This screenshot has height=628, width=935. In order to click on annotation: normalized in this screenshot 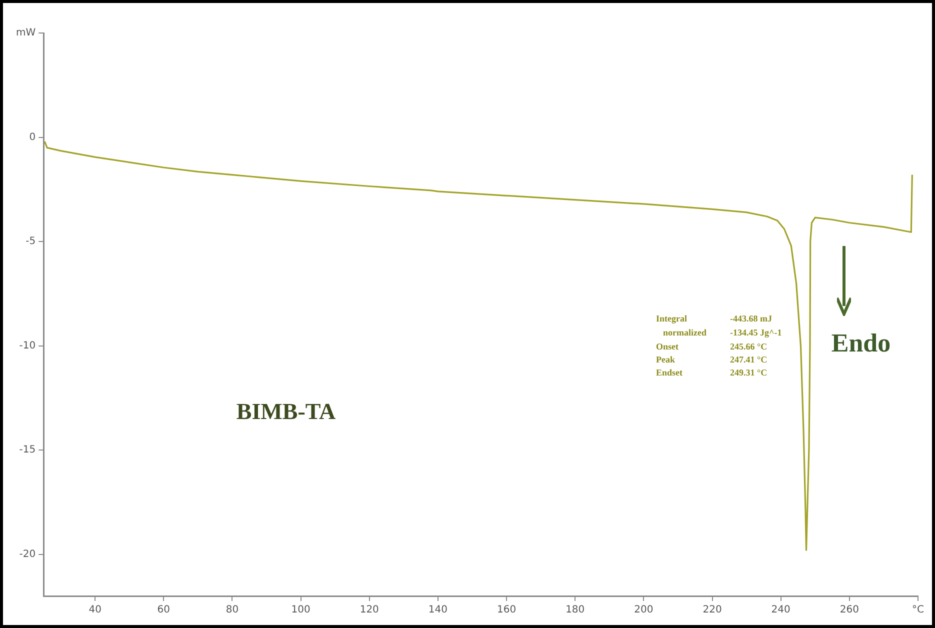, I will do `click(684, 332)`.